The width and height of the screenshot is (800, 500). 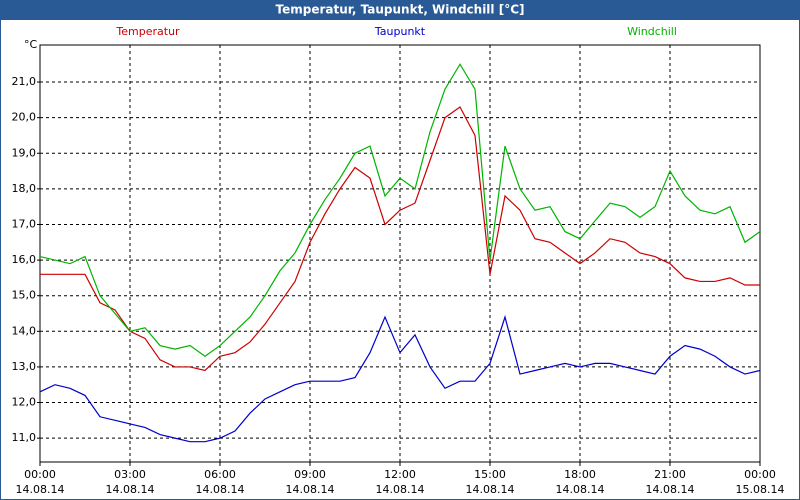 I want to click on x-tick-label: 18:00, so click(x=580, y=474).